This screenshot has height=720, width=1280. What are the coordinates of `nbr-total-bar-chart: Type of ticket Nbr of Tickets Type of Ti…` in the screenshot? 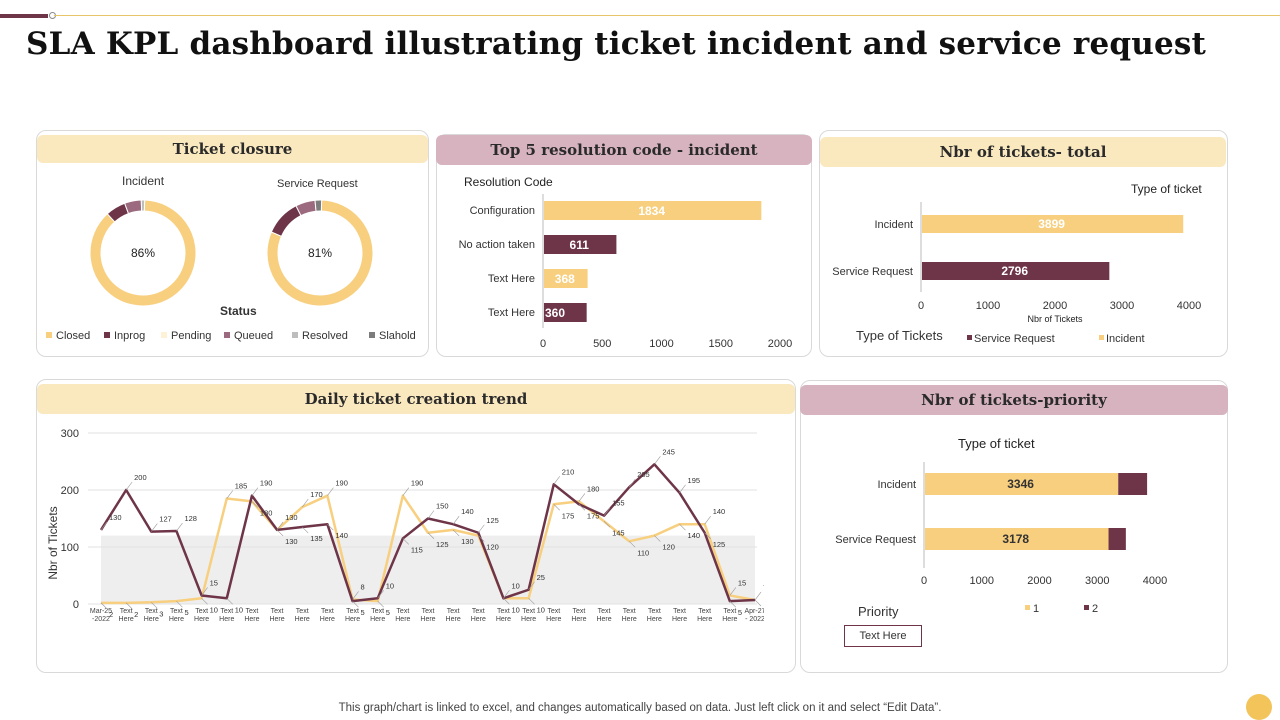 It's located at (1017, 263).